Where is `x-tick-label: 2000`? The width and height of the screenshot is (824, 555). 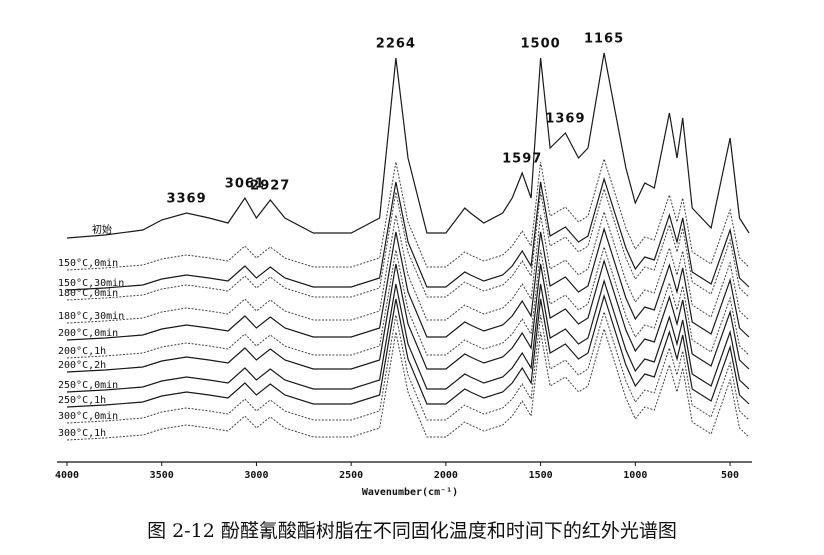 x-tick-label: 2000 is located at coordinates (446, 475).